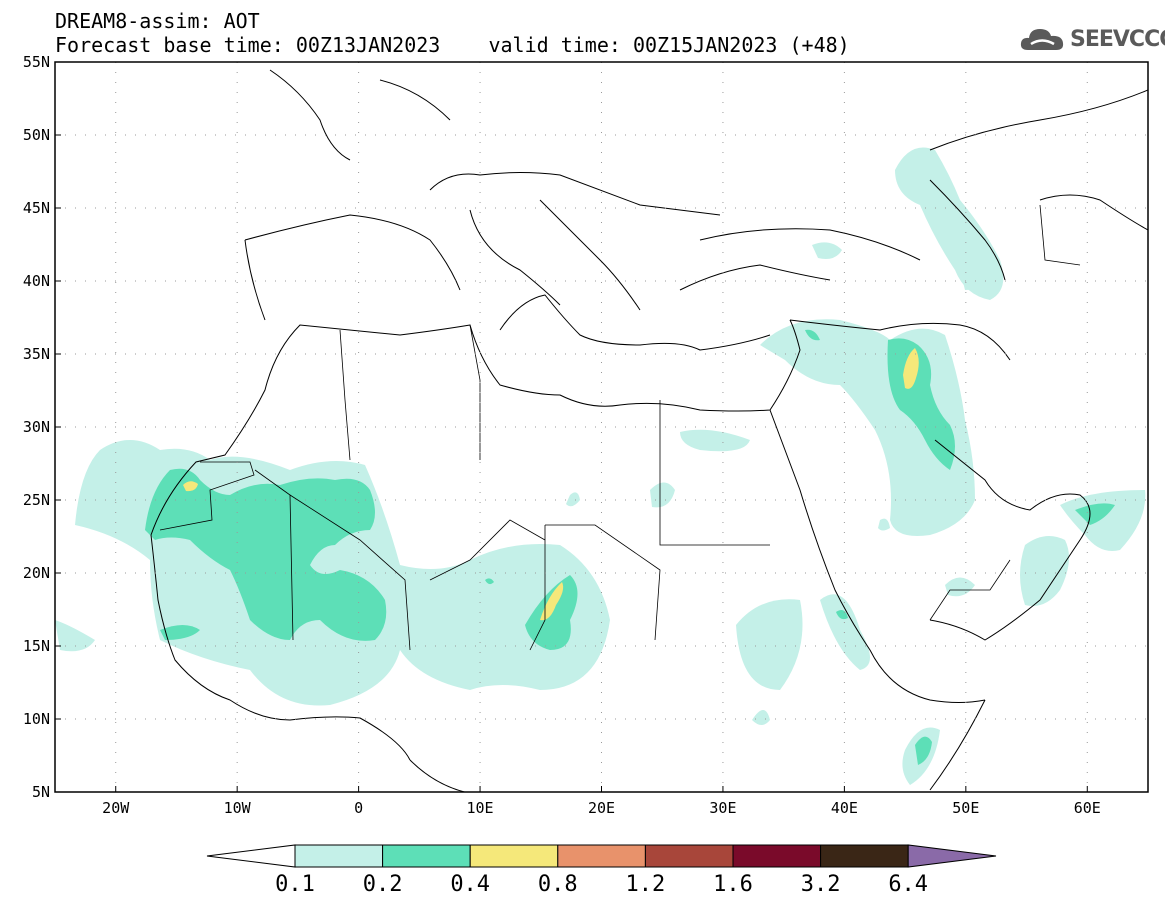 Image resolution: width=1165 pixels, height=905 pixels. Describe the element at coordinates (36, 62) in the screenshot. I see `lat-tick-label: 55N` at that location.